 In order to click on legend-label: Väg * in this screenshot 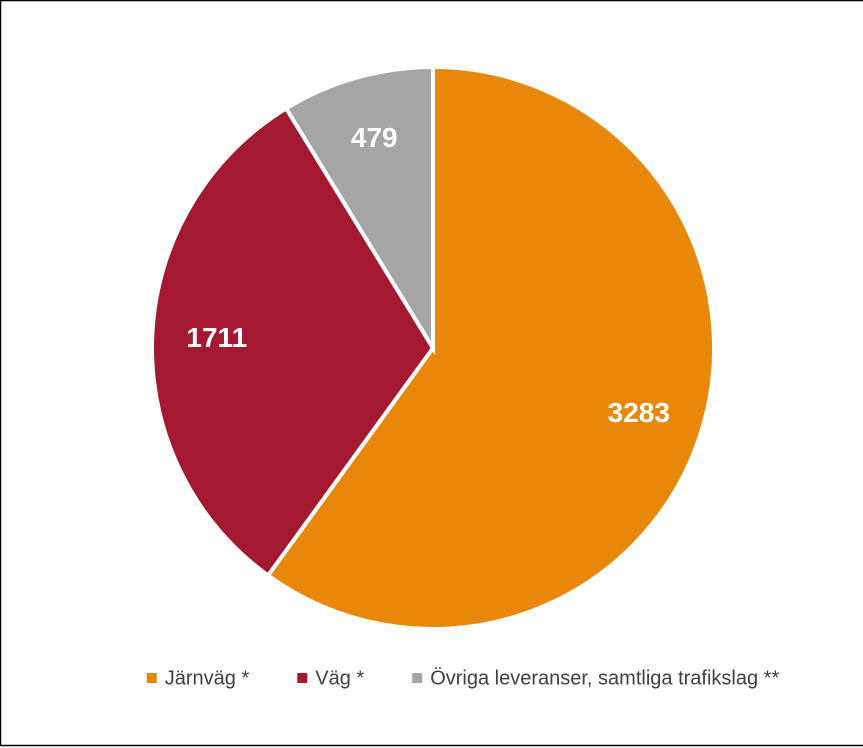, I will do `click(339, 678)`.